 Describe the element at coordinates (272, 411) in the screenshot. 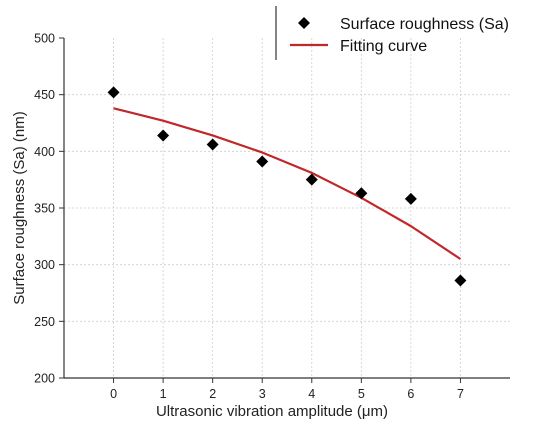

I see `x-axis-title: Ultrasonic vibration amplitude (μm)` at that location.